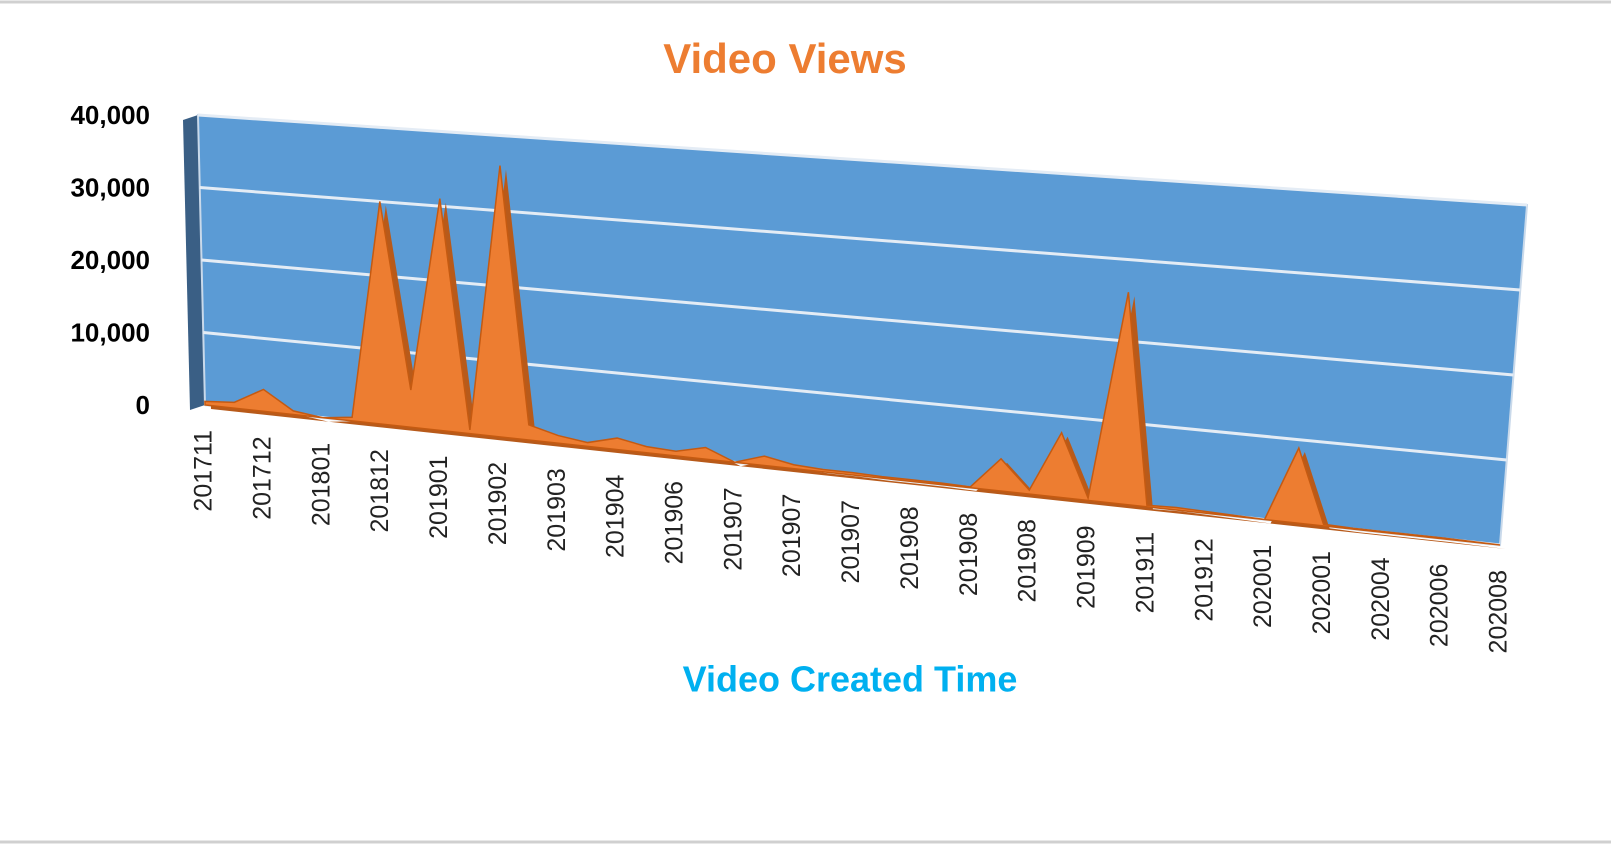  What do you see at coordinates (380, 490) in the screenshot?
I see `x-tick-label: 201812` at bounding box center [380, 490].